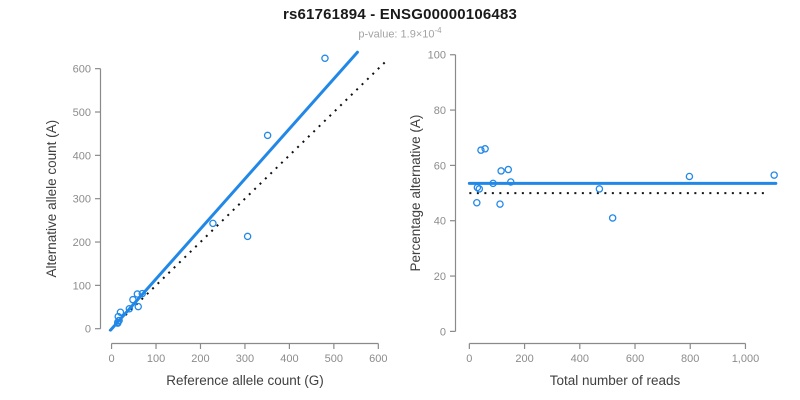 The height and width of the screenshot is (400, 800). Describe the element at coordinates (415, 193) in the screenshot. I see `y-axis-title: Percentage alternative (A)` at that location.